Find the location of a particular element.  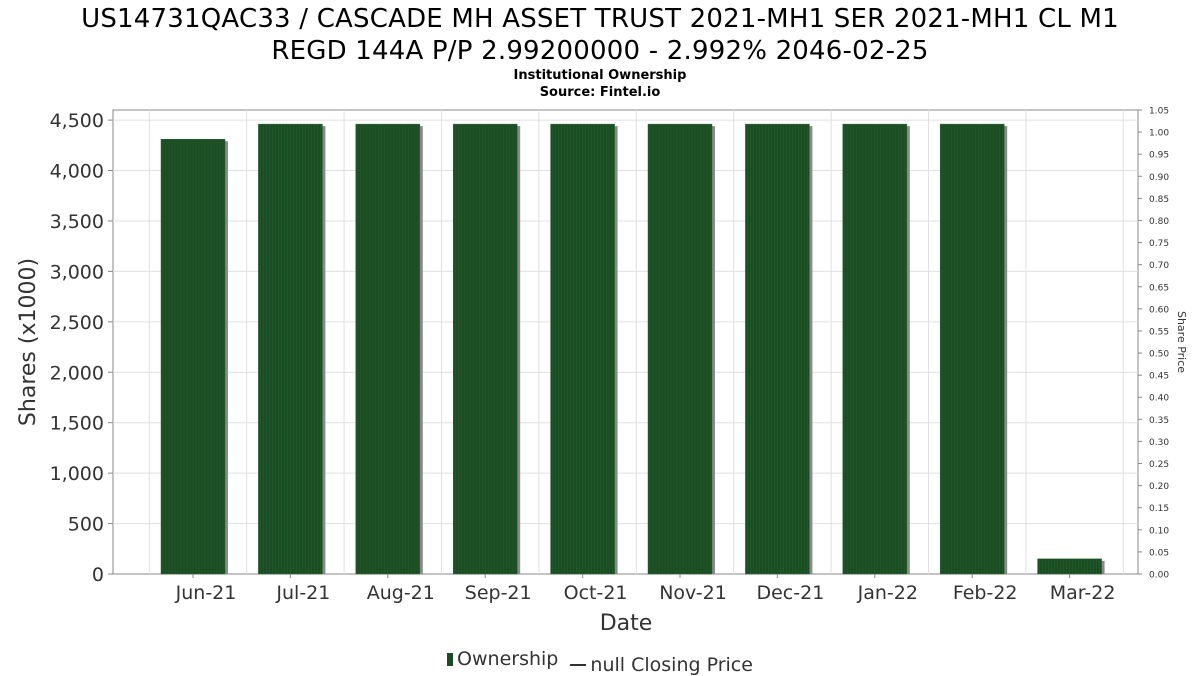

x-tick-label: Oct-21 is located at coordinates (596, 593).